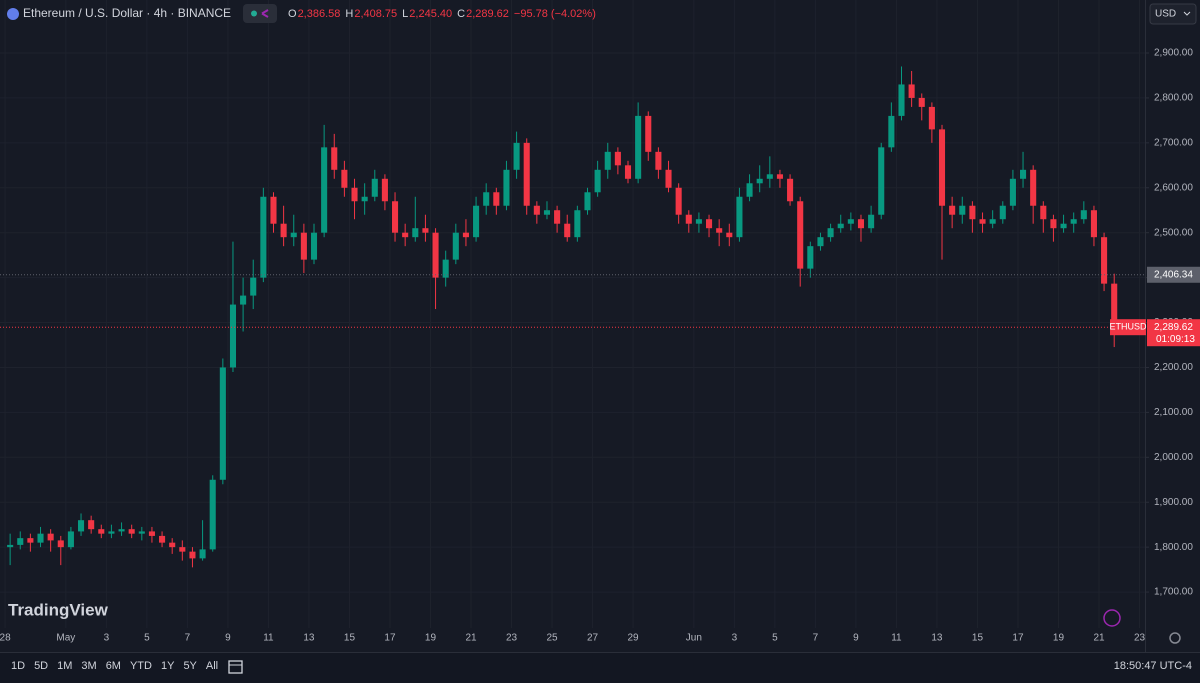 The image size is (1200, 683). Describe the element at coordinates (1173, 274) in the screenshot. I see `marker-label: 2,406.34` at that location.